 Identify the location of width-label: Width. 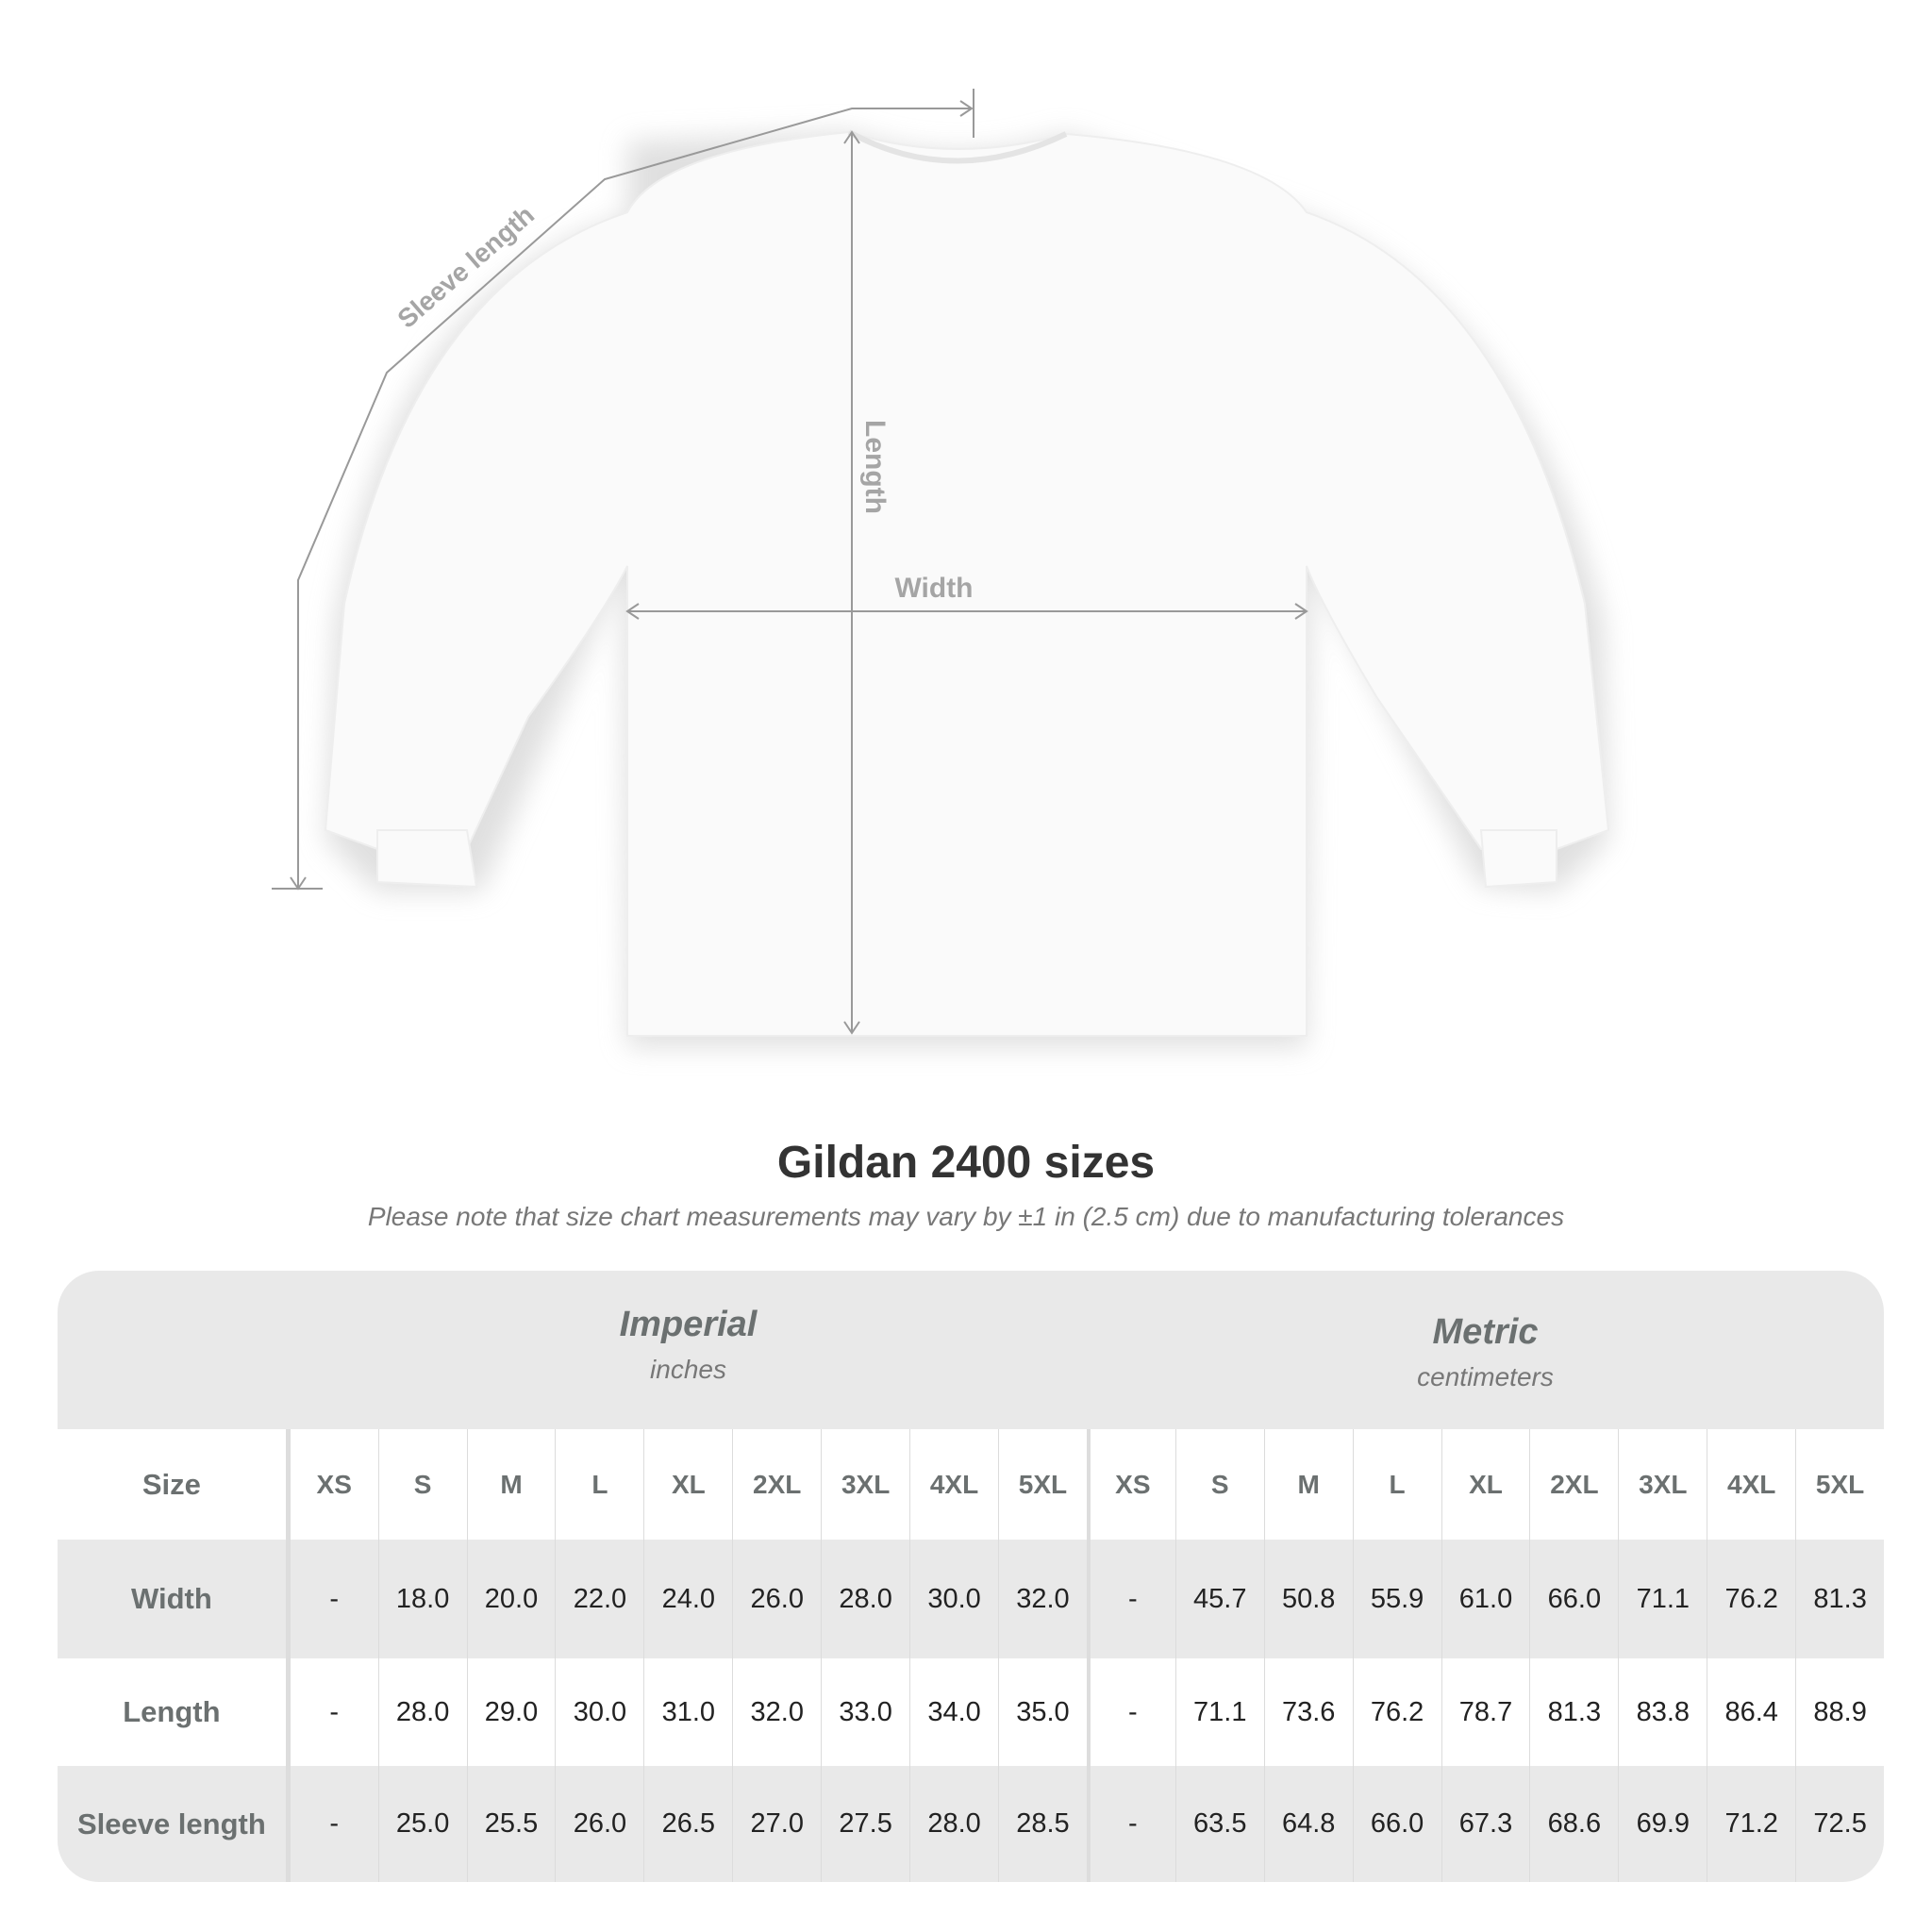
(933, 588).